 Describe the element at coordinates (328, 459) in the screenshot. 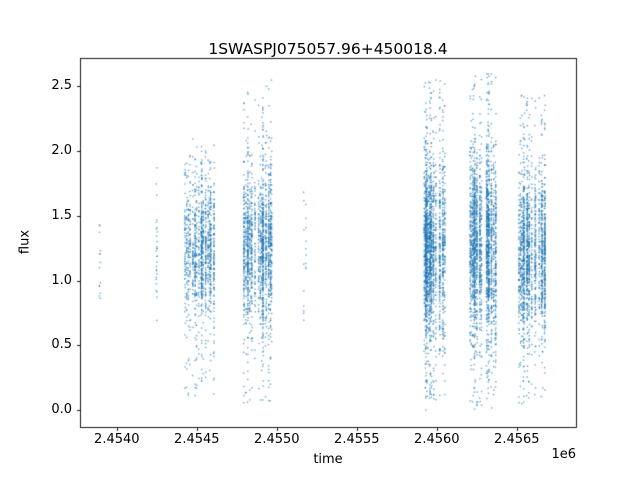

I see `x-axis-label: time` at that location.